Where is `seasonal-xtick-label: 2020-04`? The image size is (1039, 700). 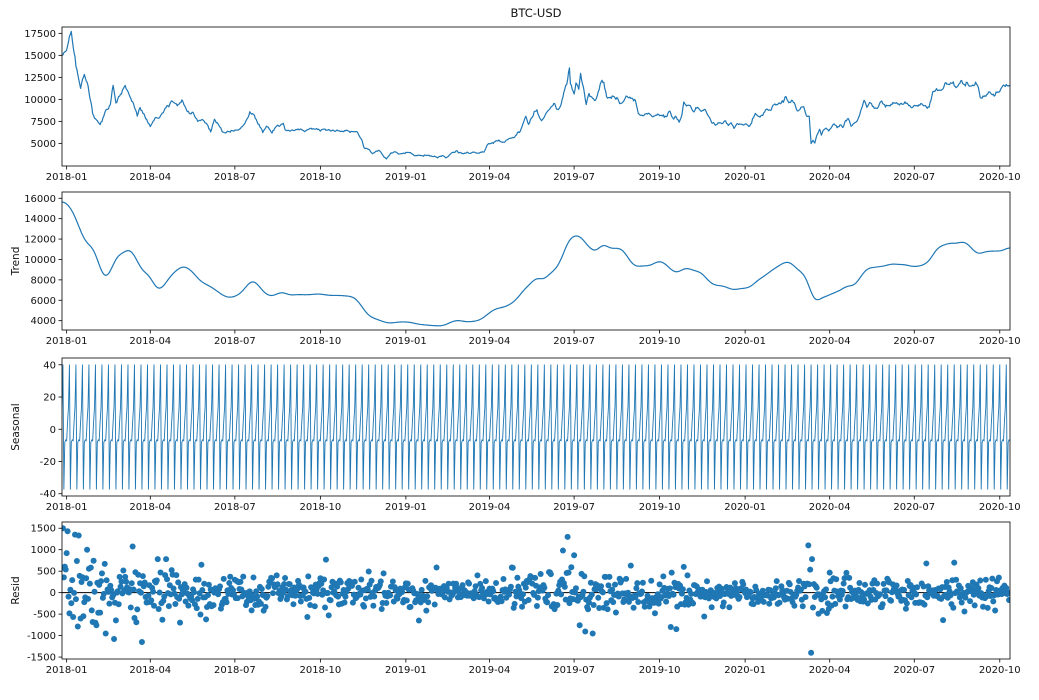
seasonal-xtick-label: 2020-04 is located at coordinates (830, 507).